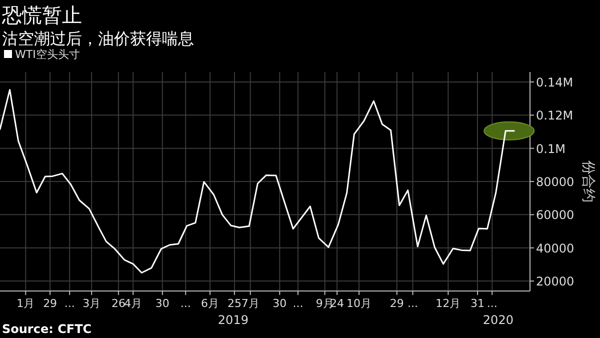  Describe the element at coordinates (233, 320) in the screenshot. I see `text: 2019` at that location.